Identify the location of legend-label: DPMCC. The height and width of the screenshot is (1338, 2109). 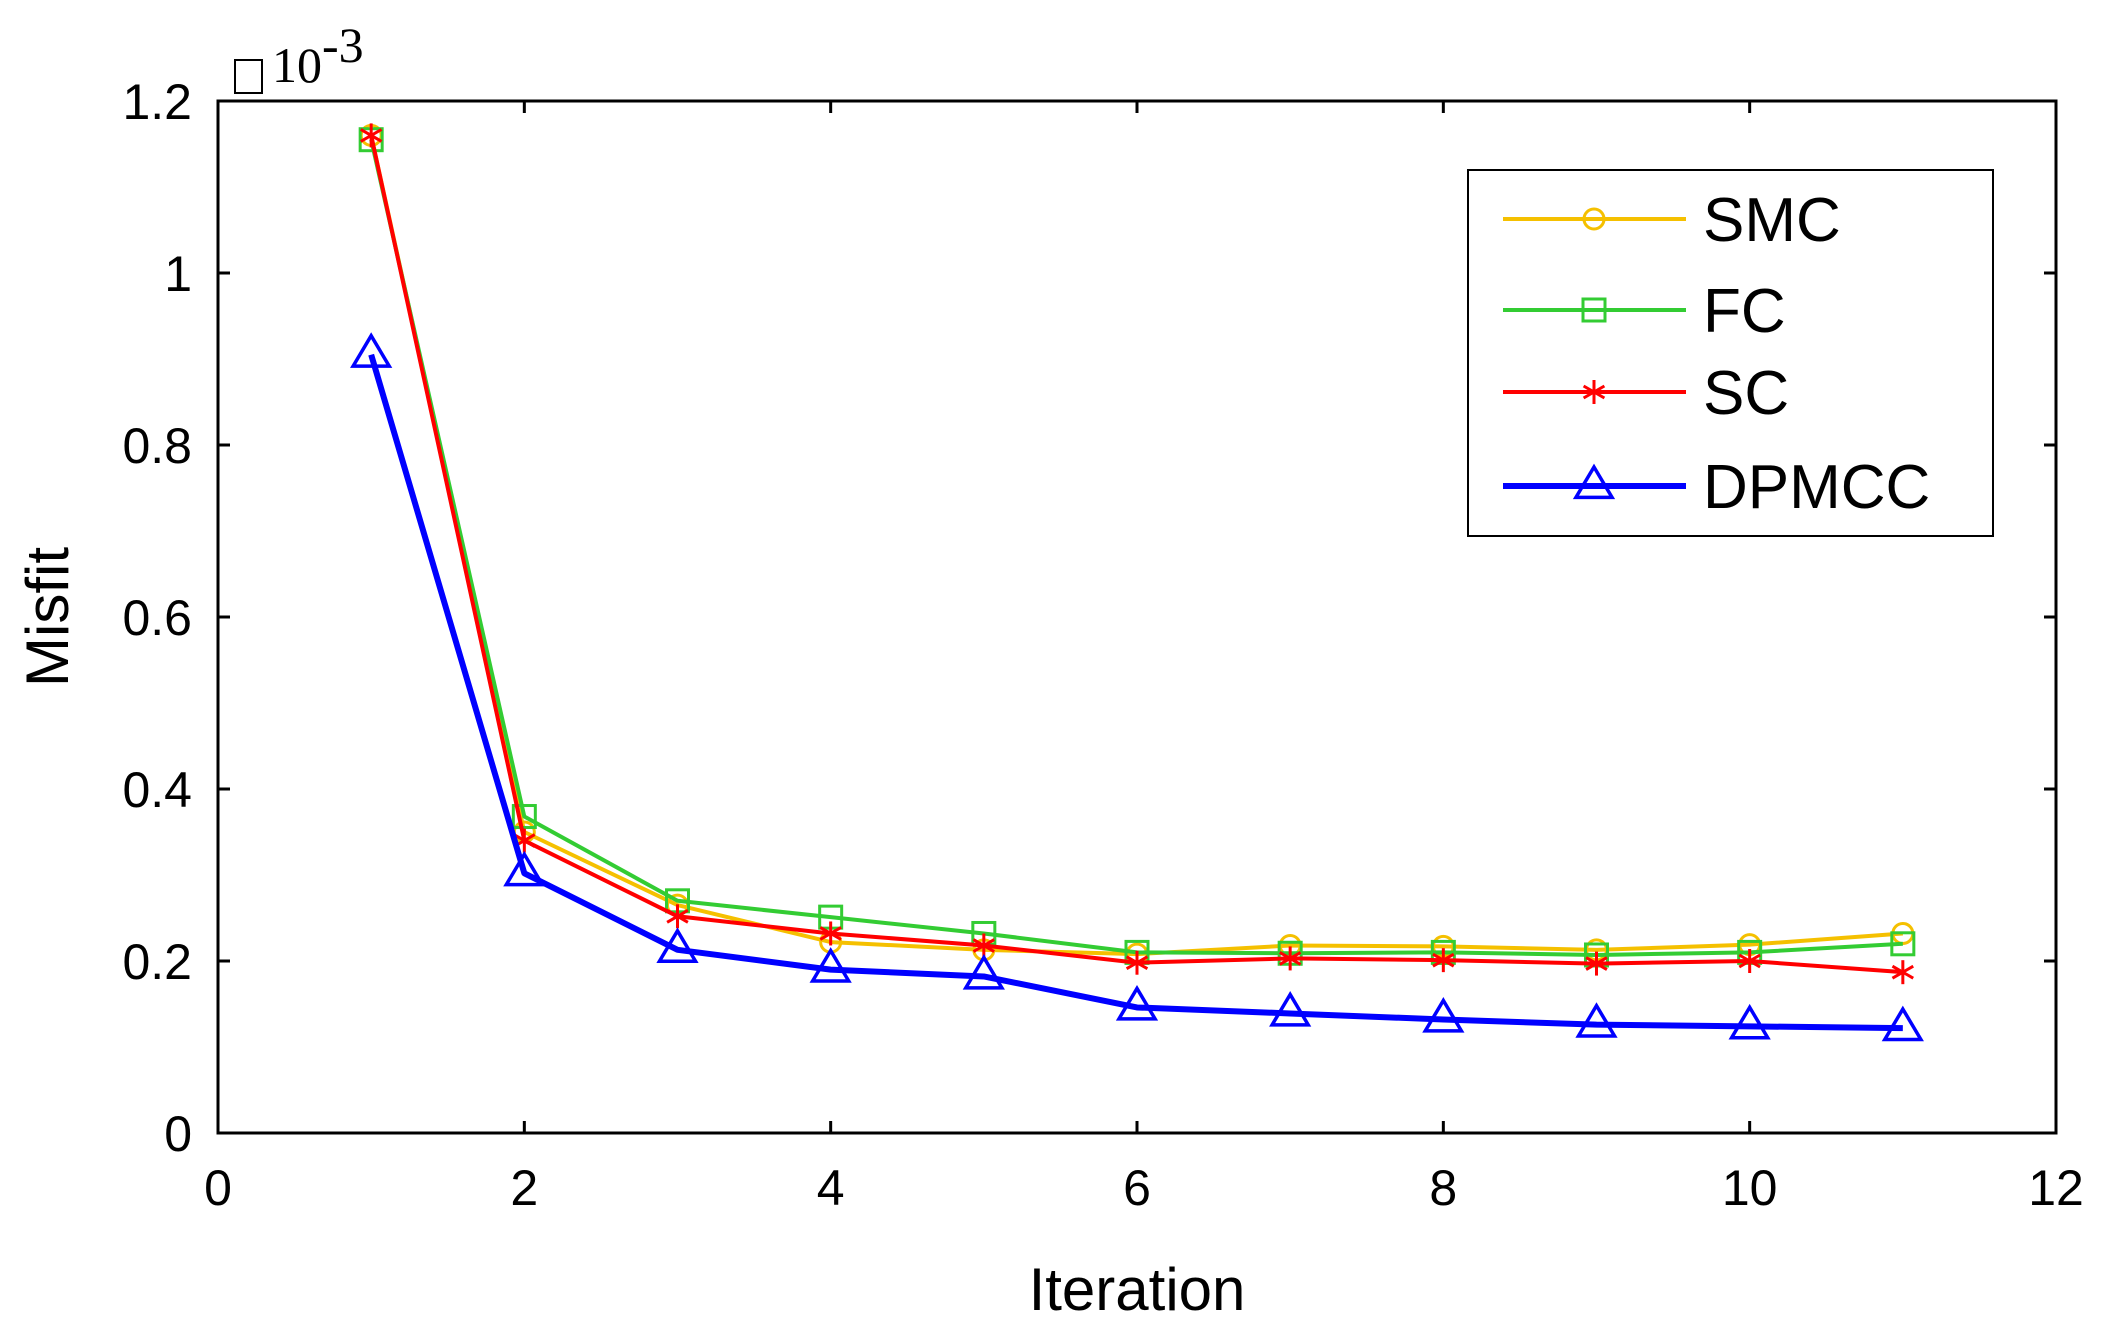
(1816, 487).